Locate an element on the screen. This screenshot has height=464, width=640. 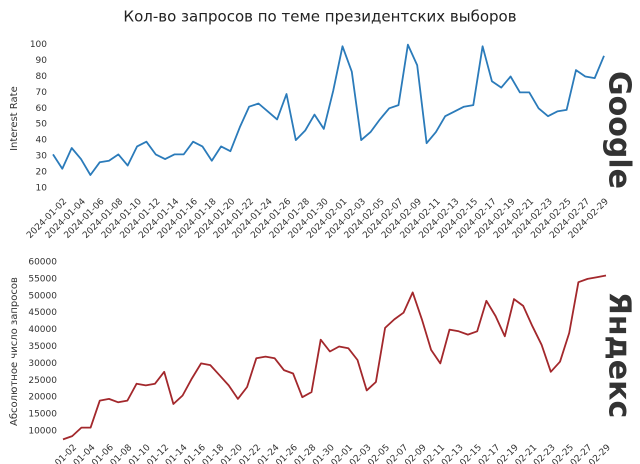
y-tick-label: 30000 is located at coordinates (42, 364).